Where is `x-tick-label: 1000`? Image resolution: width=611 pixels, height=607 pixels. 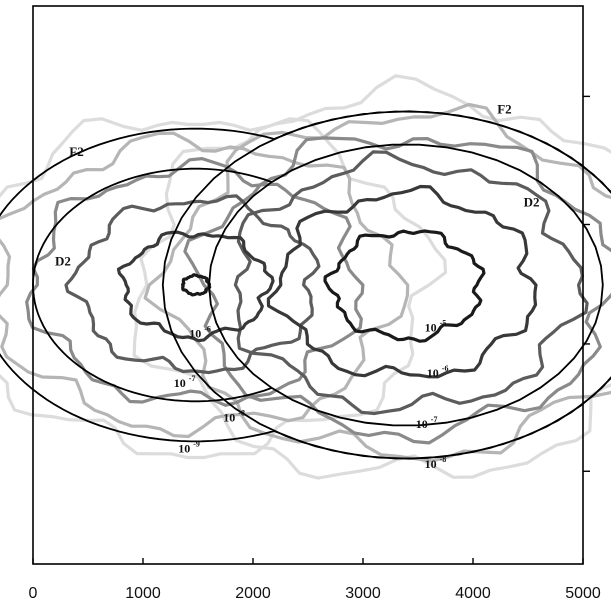 x-tick-label: 1000 is located at coordinates (143, 593).